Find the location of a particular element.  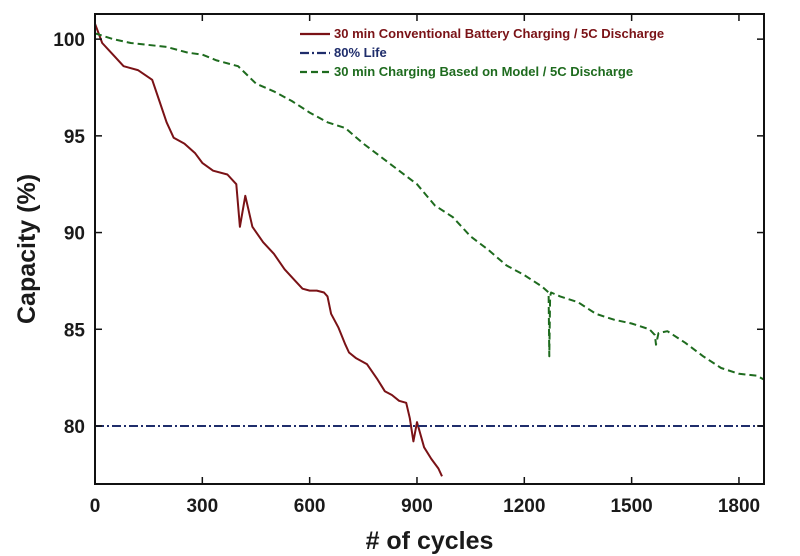

x-tick-label: 300 is located at coordinates (202, 506).